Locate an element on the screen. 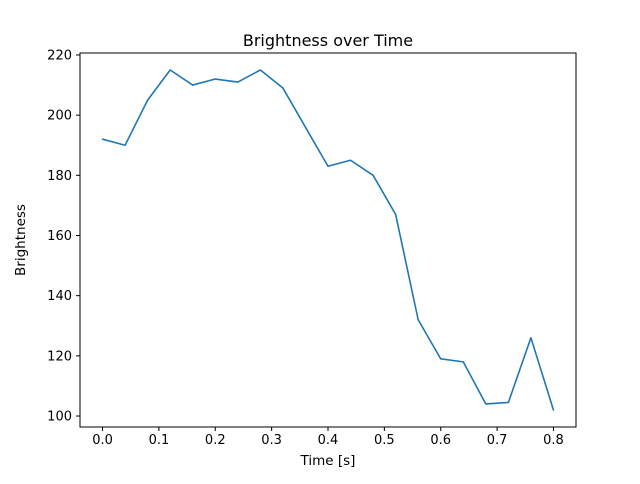 This screenshot has width=640, height=484. y-axis-label: Brightness is located at coordinates (21, 240).